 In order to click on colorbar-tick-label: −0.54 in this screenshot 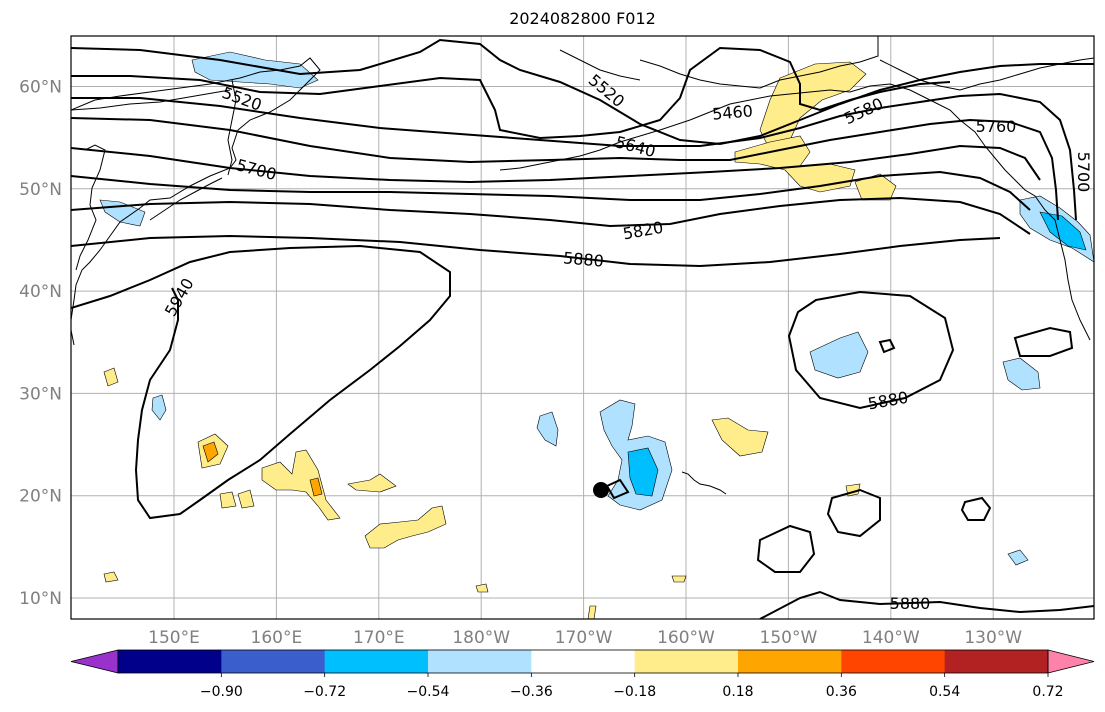, I will do `click(428, 692)`.